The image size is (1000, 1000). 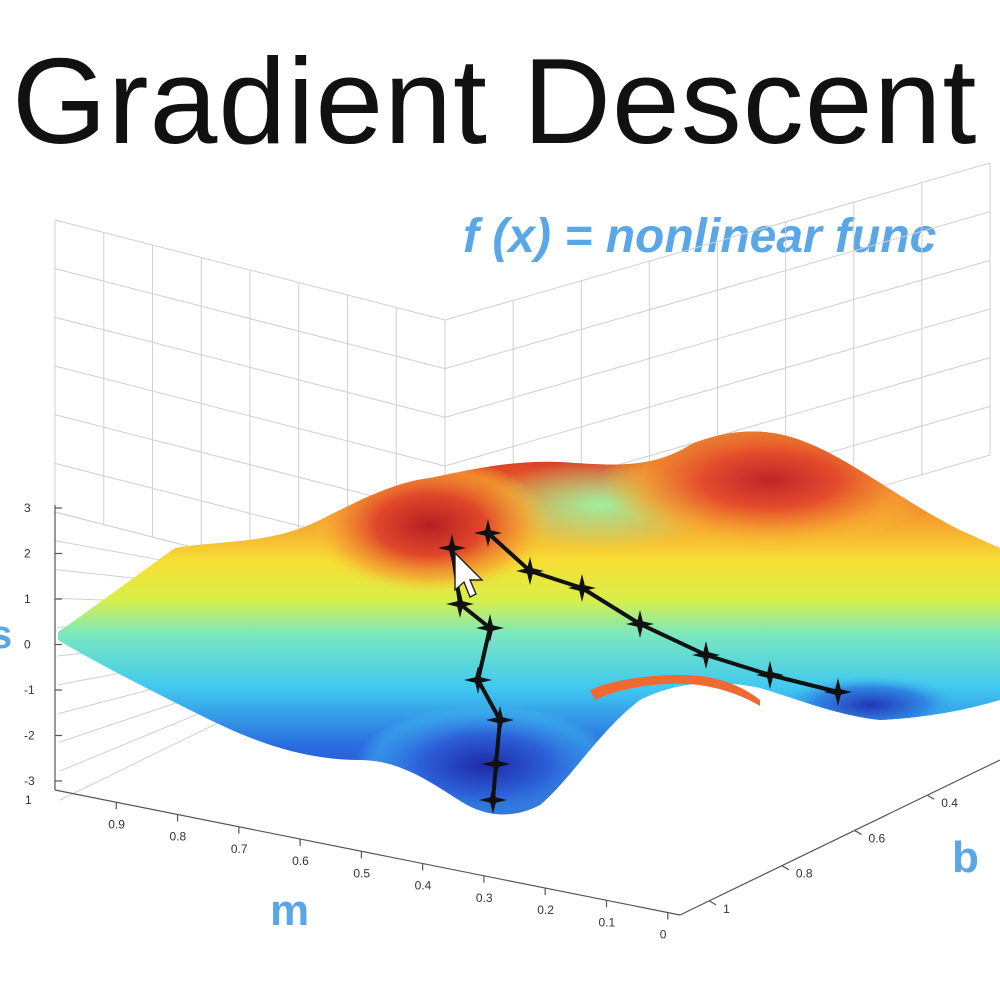 What do you see at coordinates (877, 838) in the screenshot?
I see `b-tick-label: 0.6` at bounding box center [877, 838].